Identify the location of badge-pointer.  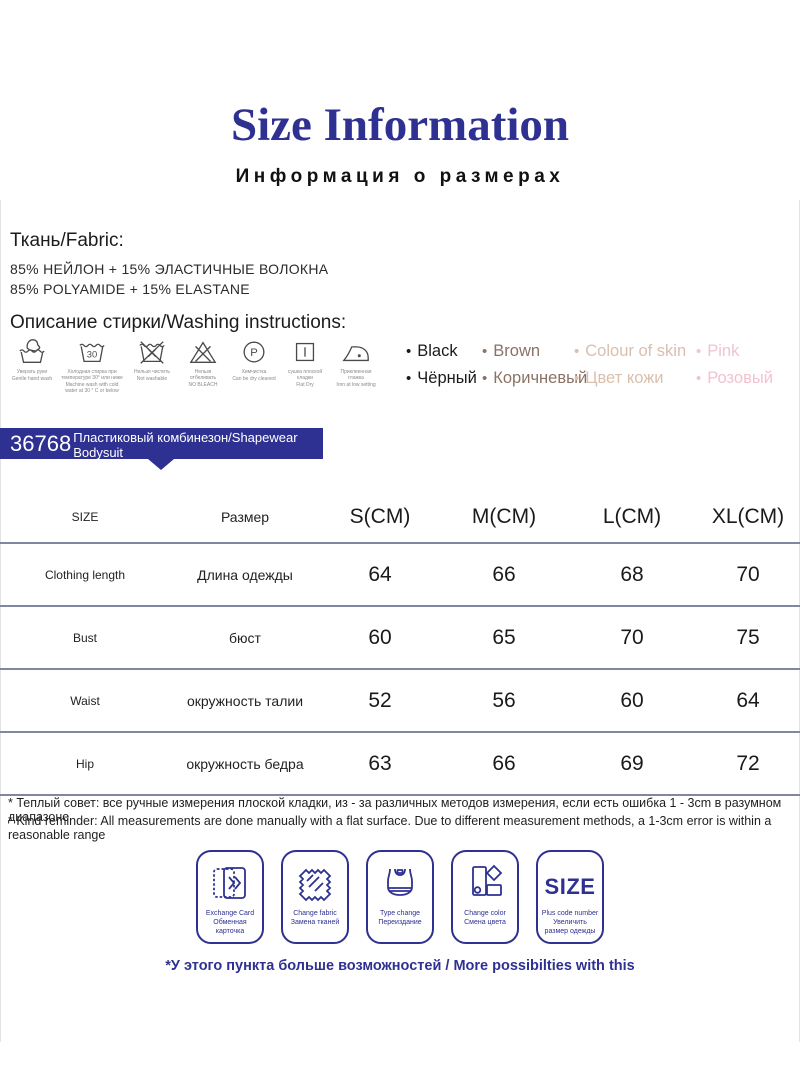
(161, 464).